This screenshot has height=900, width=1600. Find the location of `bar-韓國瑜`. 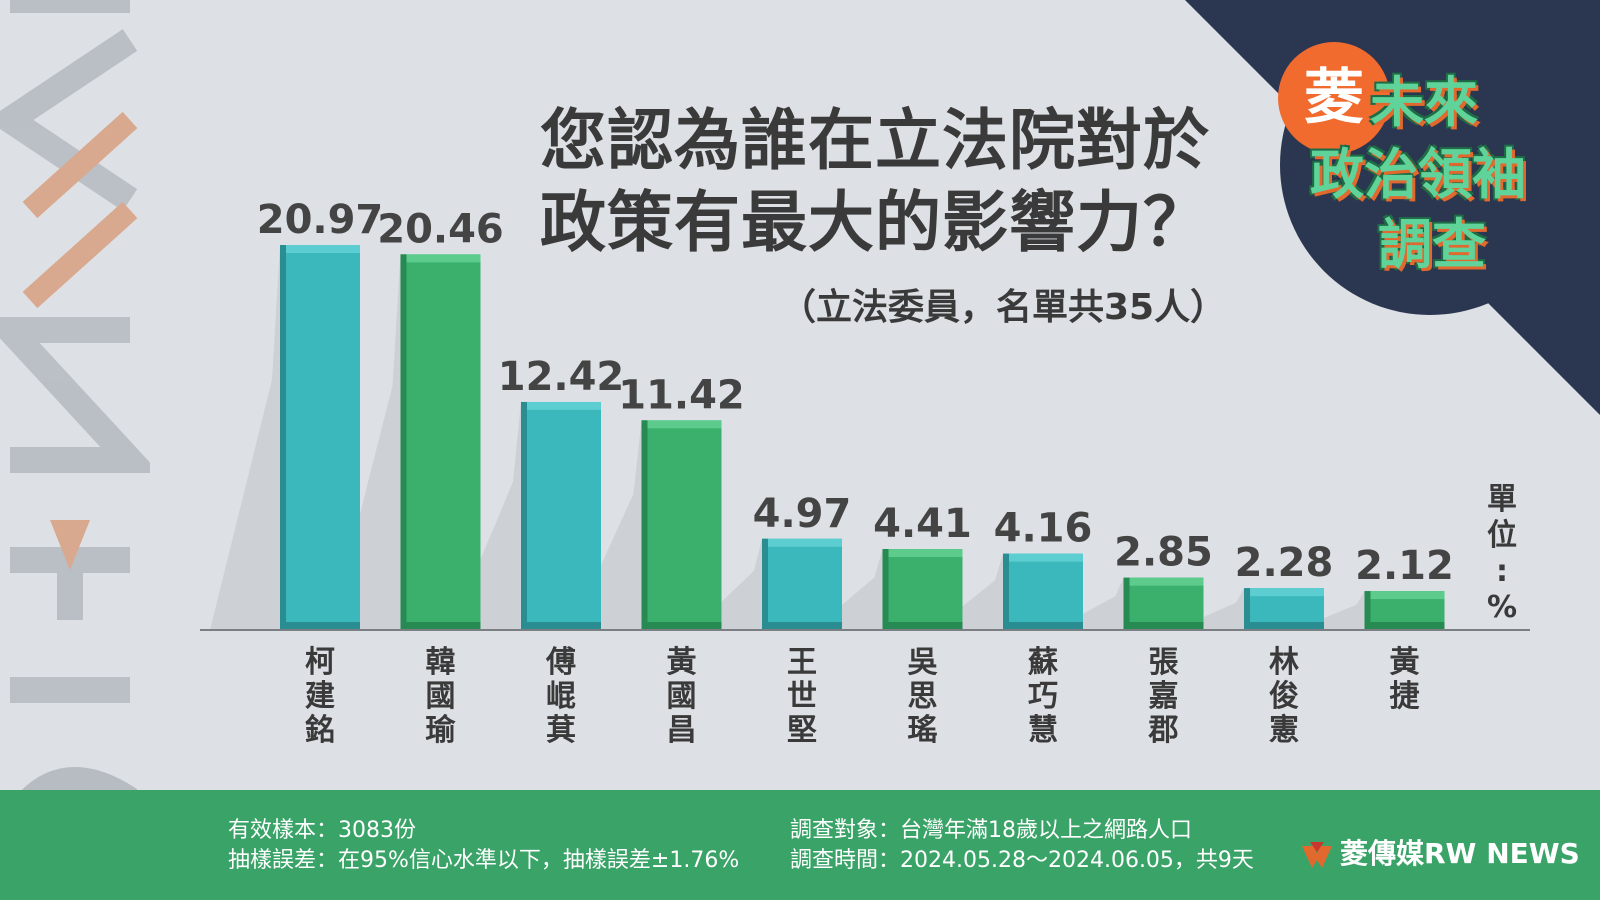

bar-韓國瑜 is located at coordinates (440, 442).